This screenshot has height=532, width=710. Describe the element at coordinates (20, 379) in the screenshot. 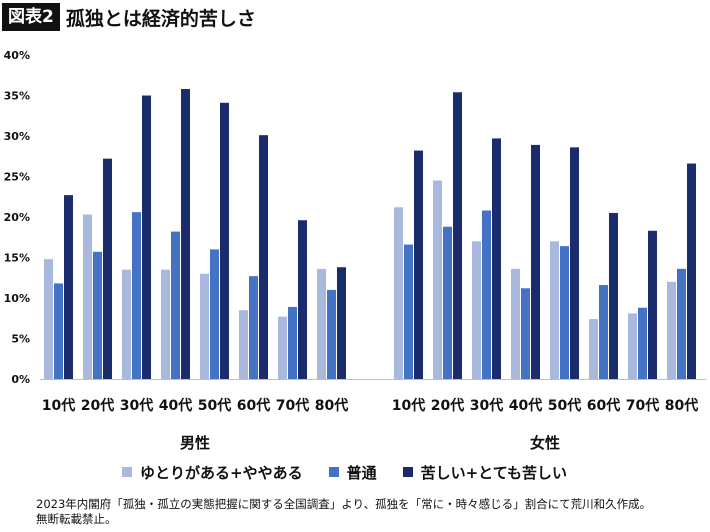

I see `y-tick-label: 0%` at that location.